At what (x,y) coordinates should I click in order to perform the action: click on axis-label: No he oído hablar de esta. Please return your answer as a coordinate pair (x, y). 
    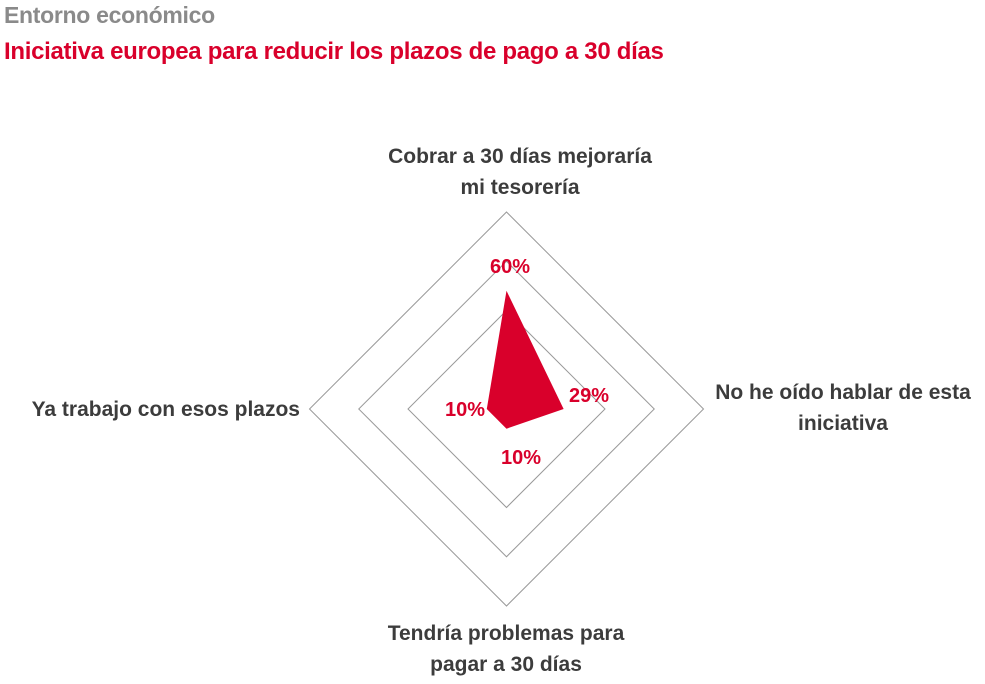
    Looking at the image, I should click on (843, 392).